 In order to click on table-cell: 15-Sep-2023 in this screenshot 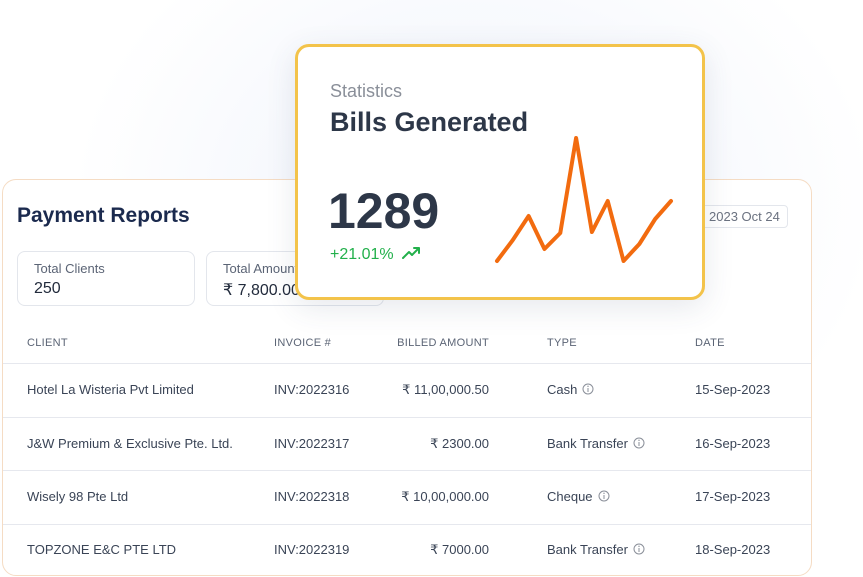, I will do `click(733, 389)`.